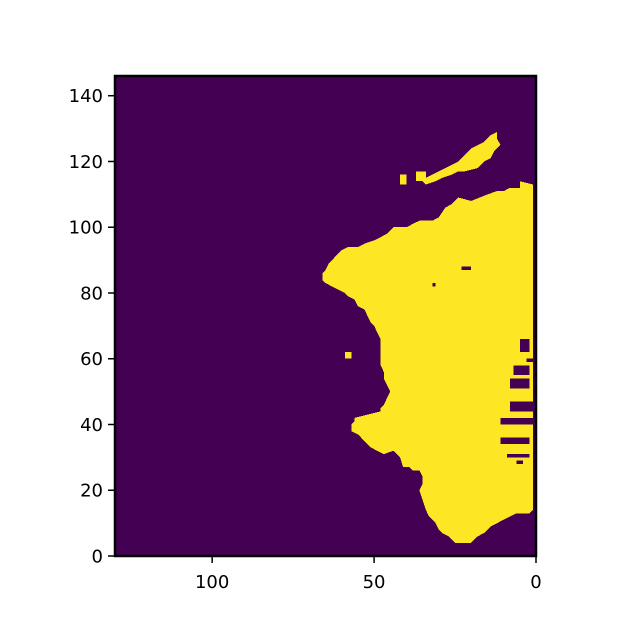 This screenshot has width=636, height=636. Describe the element at coordinates (91, 425) in the screenshot. I see `y-tick-label-2: 40` at that location.